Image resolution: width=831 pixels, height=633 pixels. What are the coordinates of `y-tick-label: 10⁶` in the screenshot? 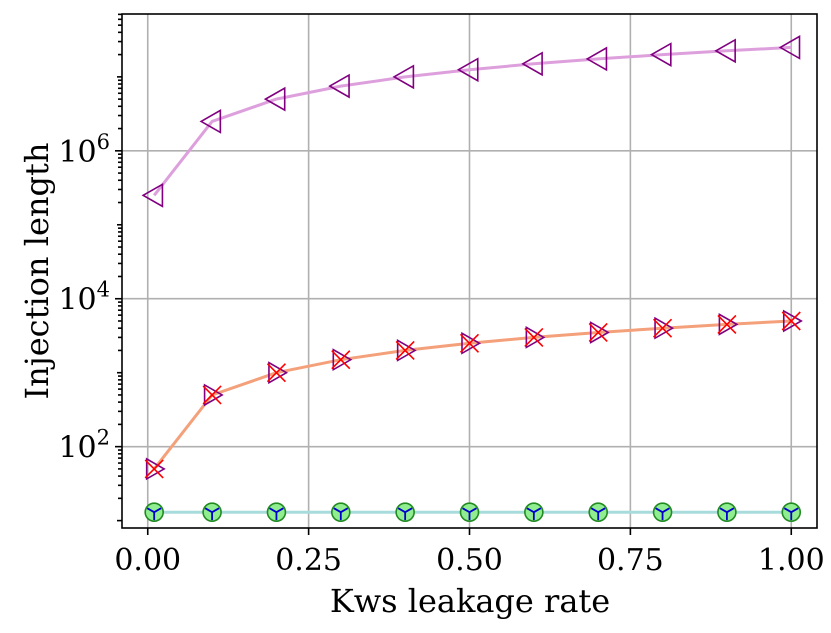 It's located at (84, 150).